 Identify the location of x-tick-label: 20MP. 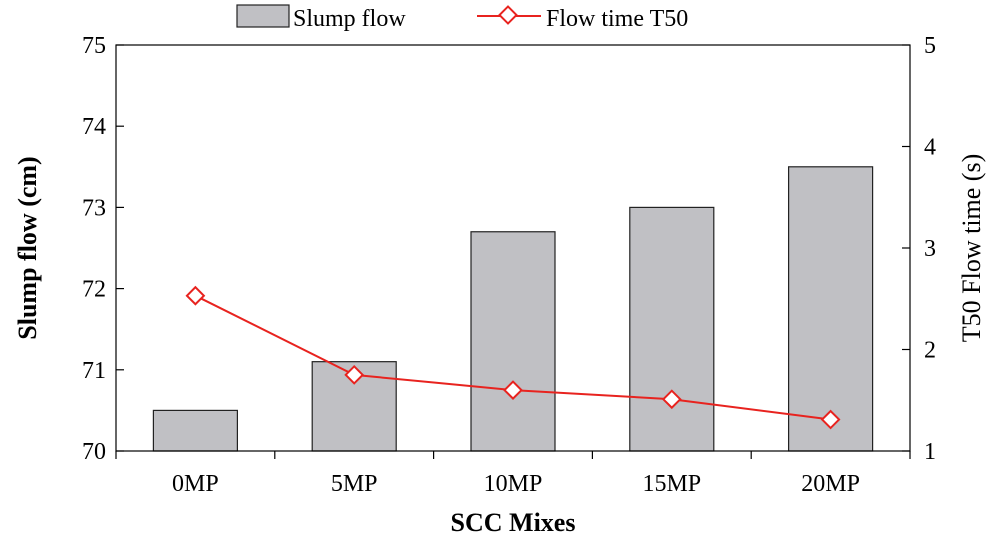
(830, 484).